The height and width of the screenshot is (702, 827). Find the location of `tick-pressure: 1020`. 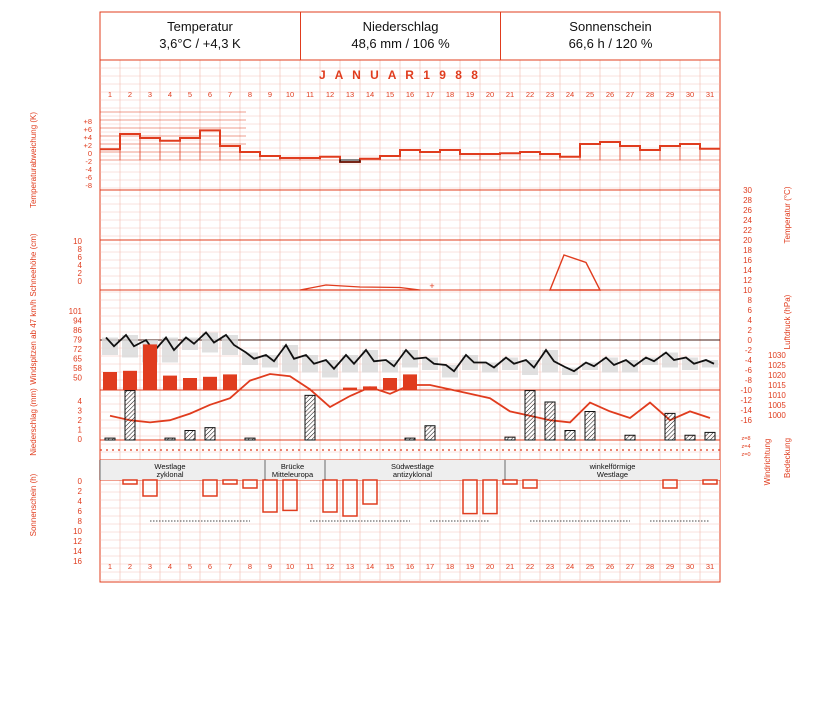

tick-pressure: 1020 is located at coordinates (777, 375).